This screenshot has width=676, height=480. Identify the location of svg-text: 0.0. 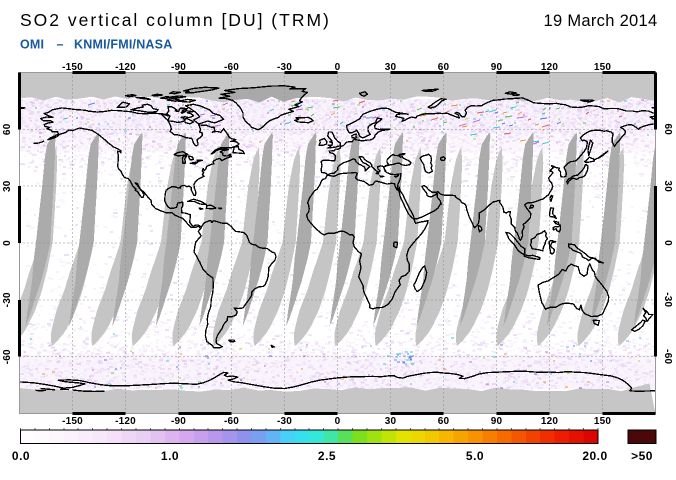
(21, 456).